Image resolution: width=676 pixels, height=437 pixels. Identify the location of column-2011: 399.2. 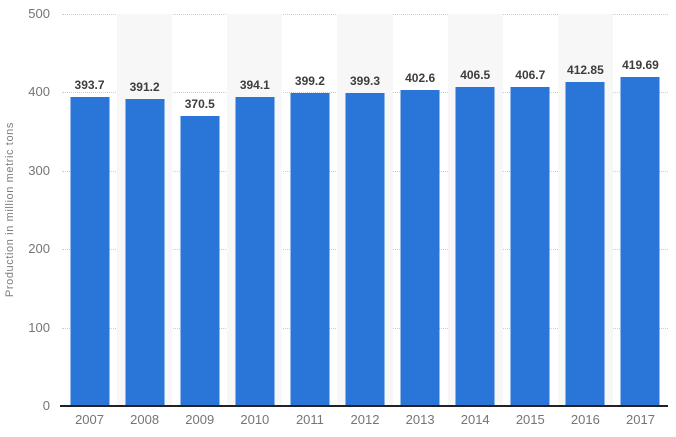
(309, 210).